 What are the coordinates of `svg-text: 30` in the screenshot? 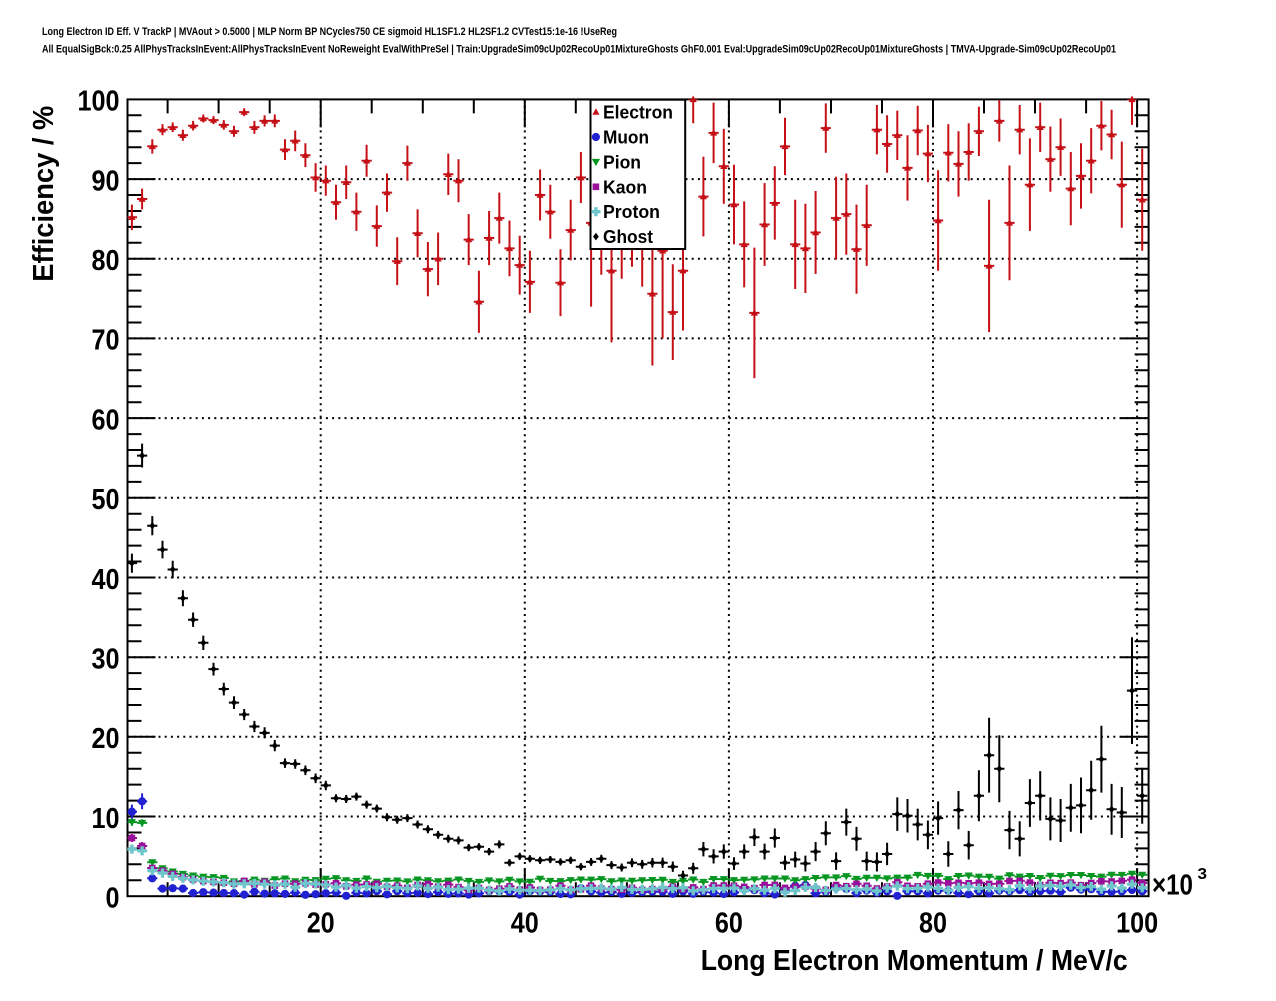 It's located at (106, 660).